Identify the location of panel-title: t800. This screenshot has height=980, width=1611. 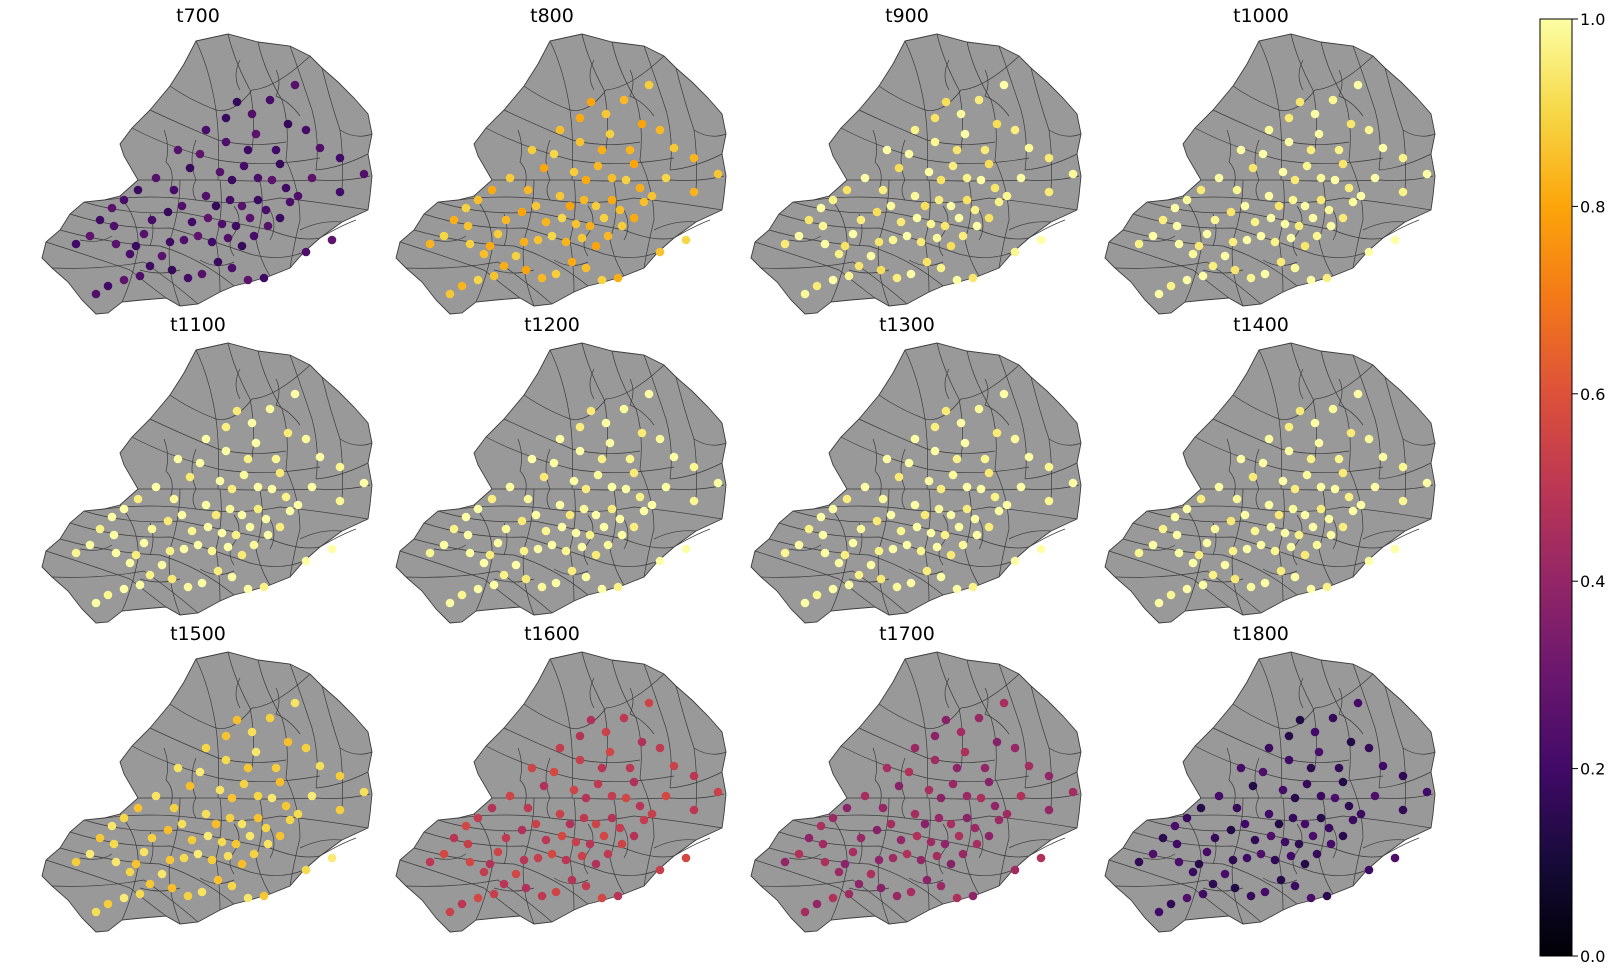
(552, 16).